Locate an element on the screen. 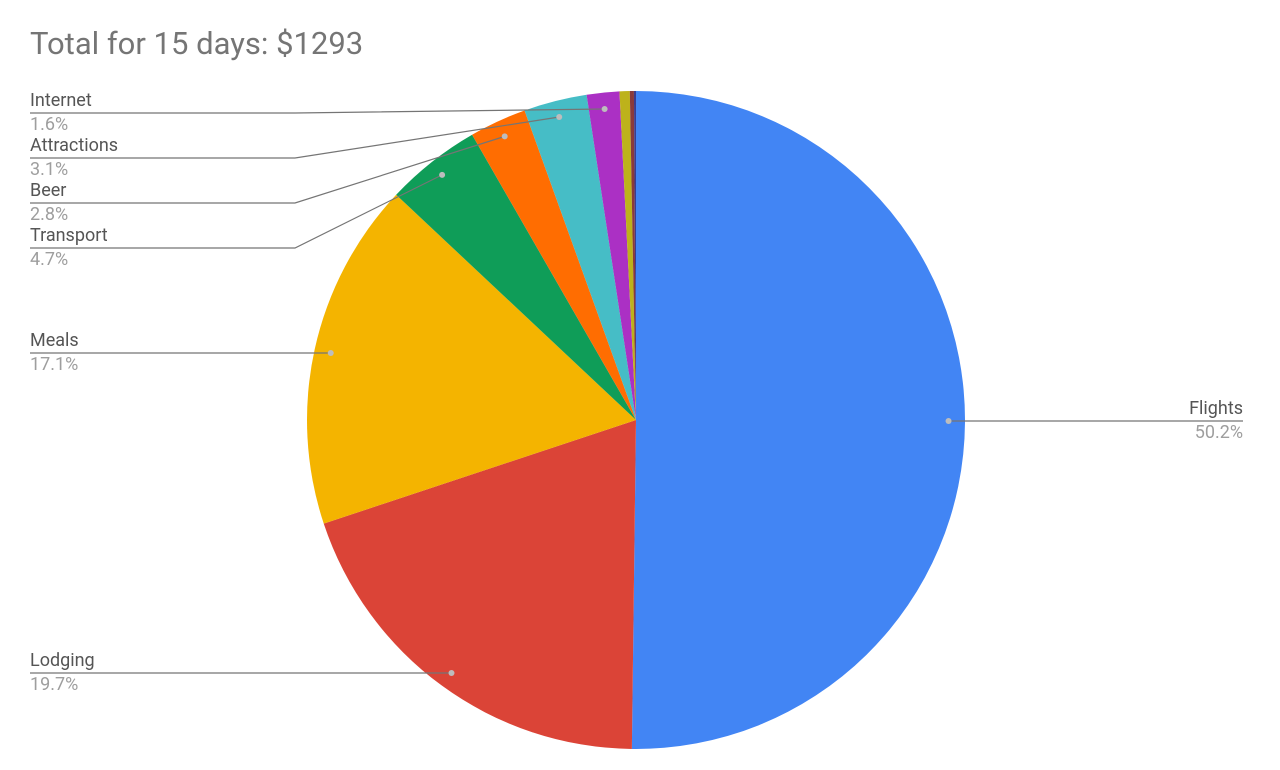  slice-label: Lodging is located at coordinates (62, 660).